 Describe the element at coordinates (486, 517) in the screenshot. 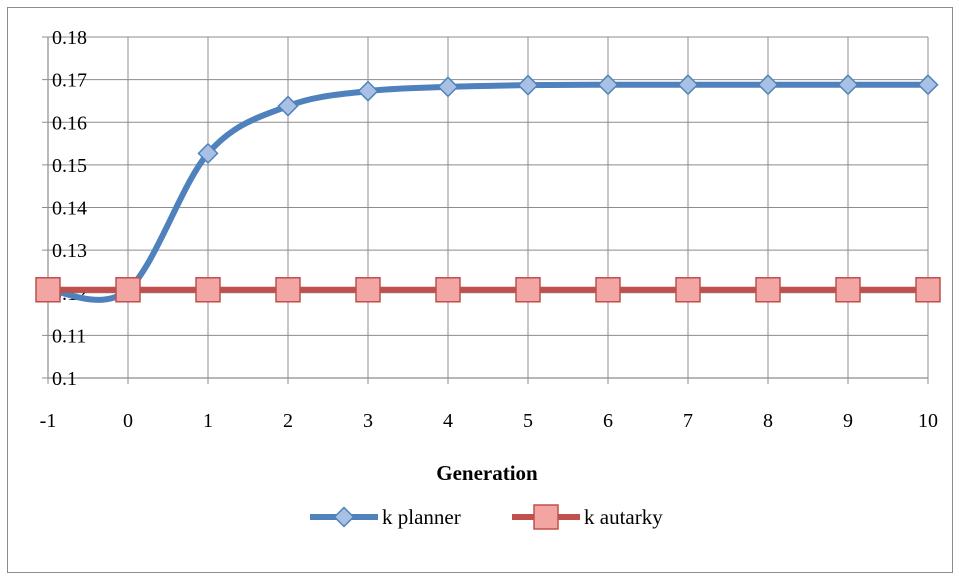

I see `legend: k planner k autarky` at that location.